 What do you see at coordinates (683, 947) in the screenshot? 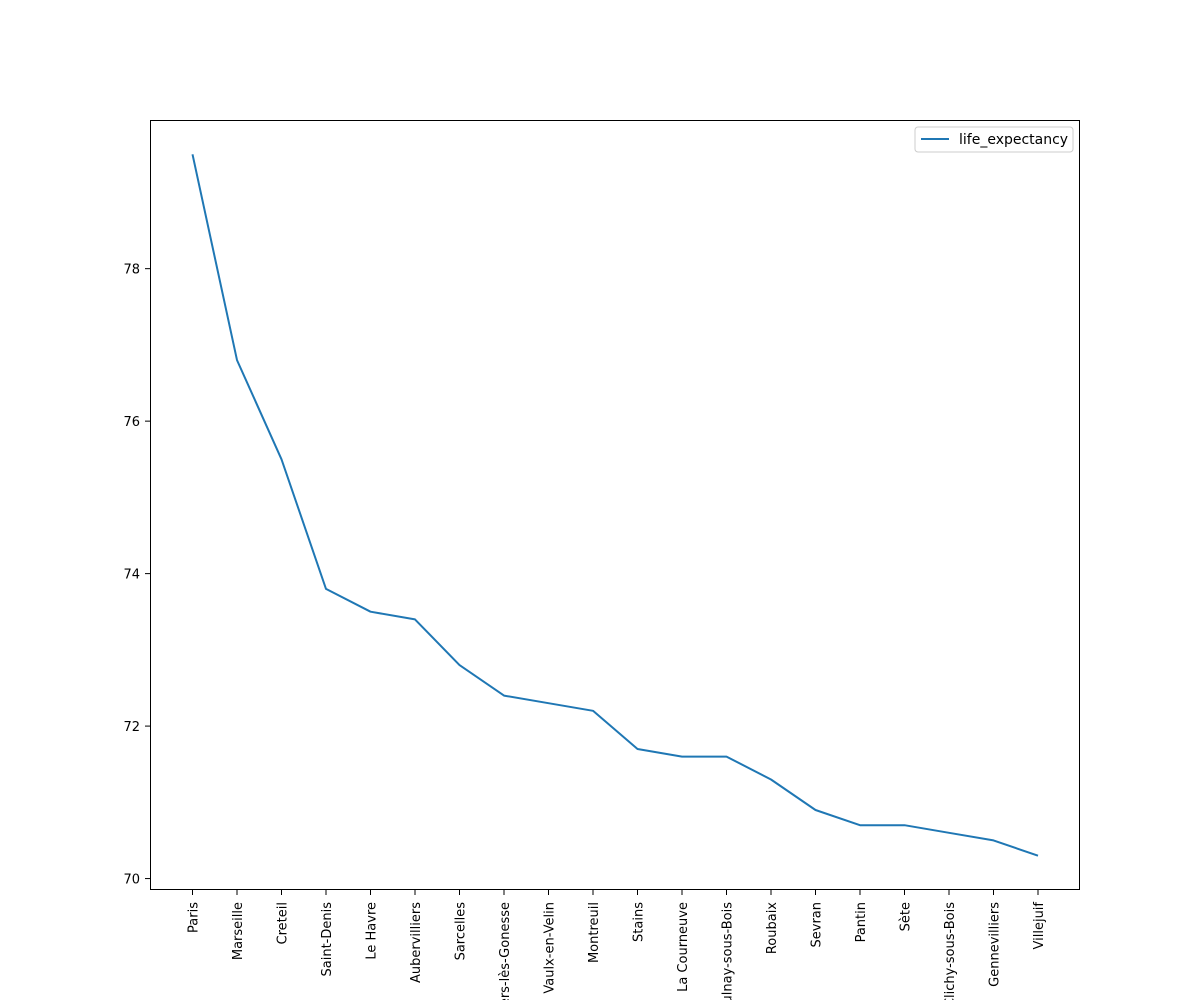
I see `x-tick-label: La Courneuve` at bounding box center [683, 947].